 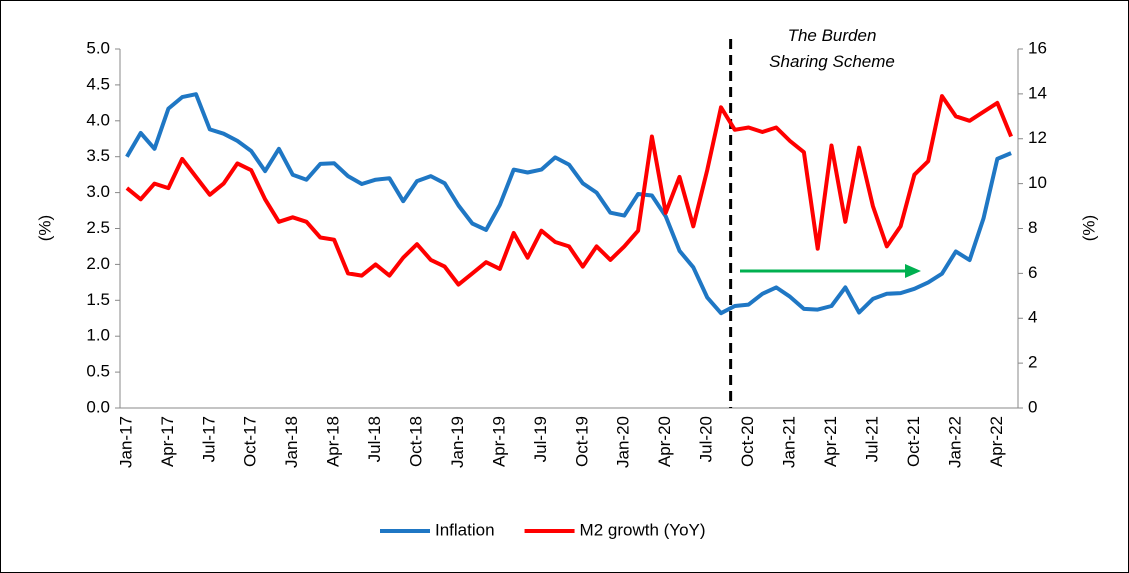 I want to click on x-tick-label: Jan-17, so click(x=125, y=442).